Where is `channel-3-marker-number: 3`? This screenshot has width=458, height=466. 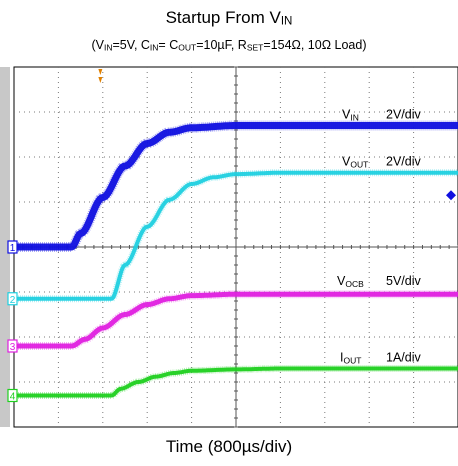
channel-3-marker-number: 3 is located at coordinates (13, 347).